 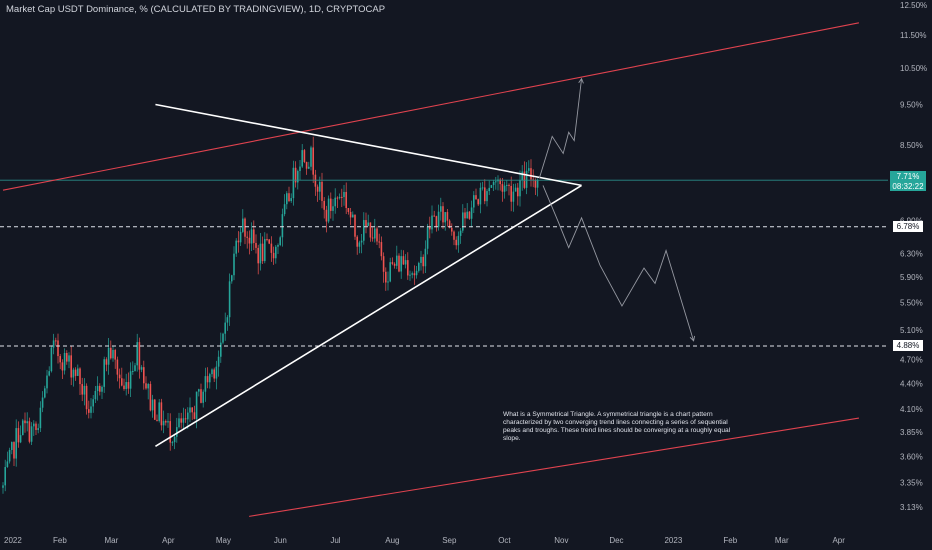 What do you see at coordinates (13, 540) in the screenshot?
I see `x-tick-label: 2022` at bounding box center [13, 540].